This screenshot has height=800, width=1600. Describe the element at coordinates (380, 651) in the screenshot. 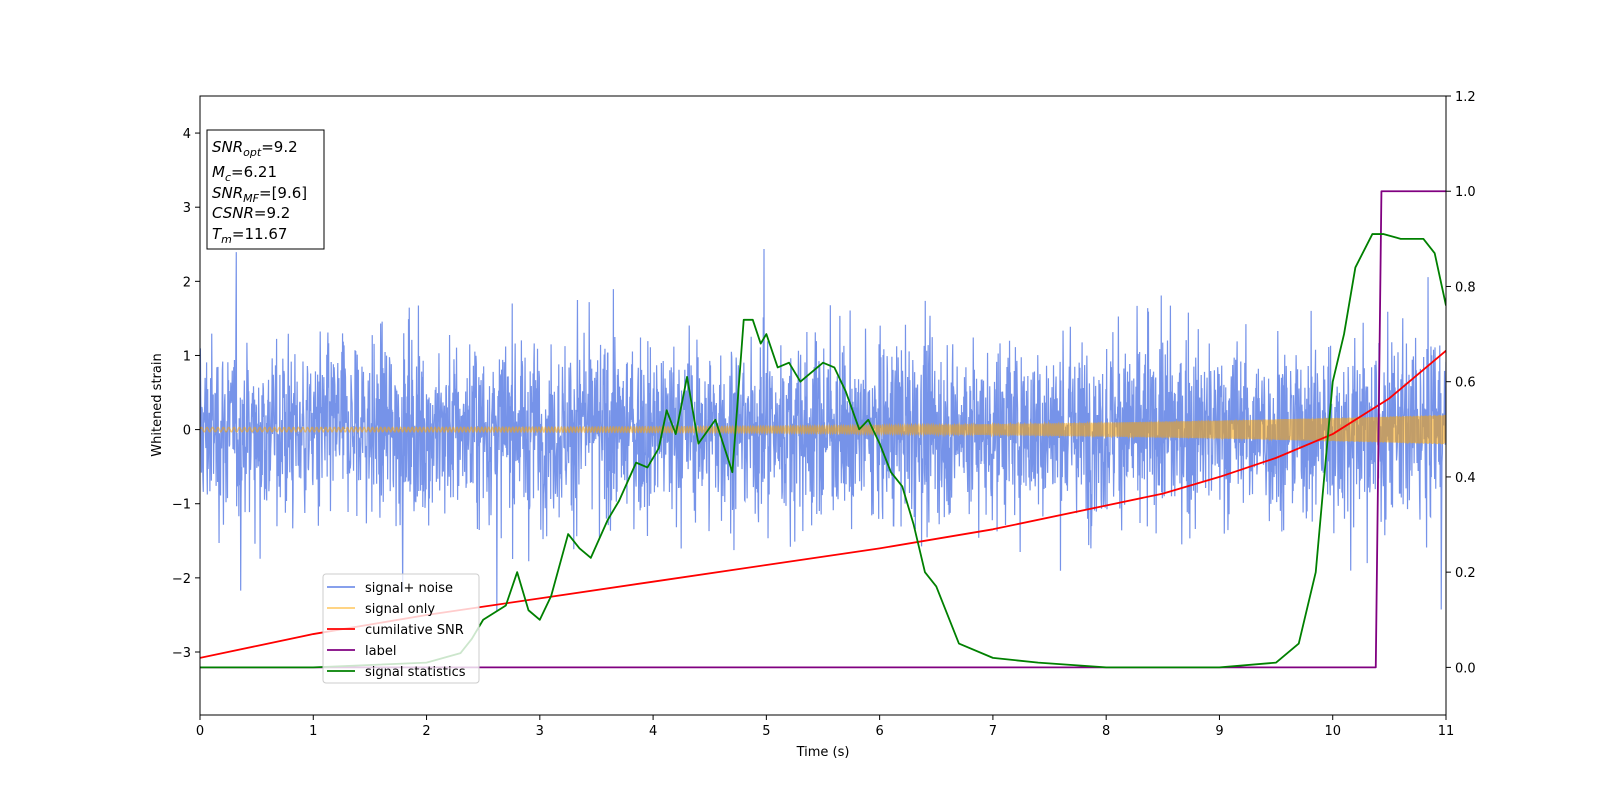

I see `legend-label: label` at that location.